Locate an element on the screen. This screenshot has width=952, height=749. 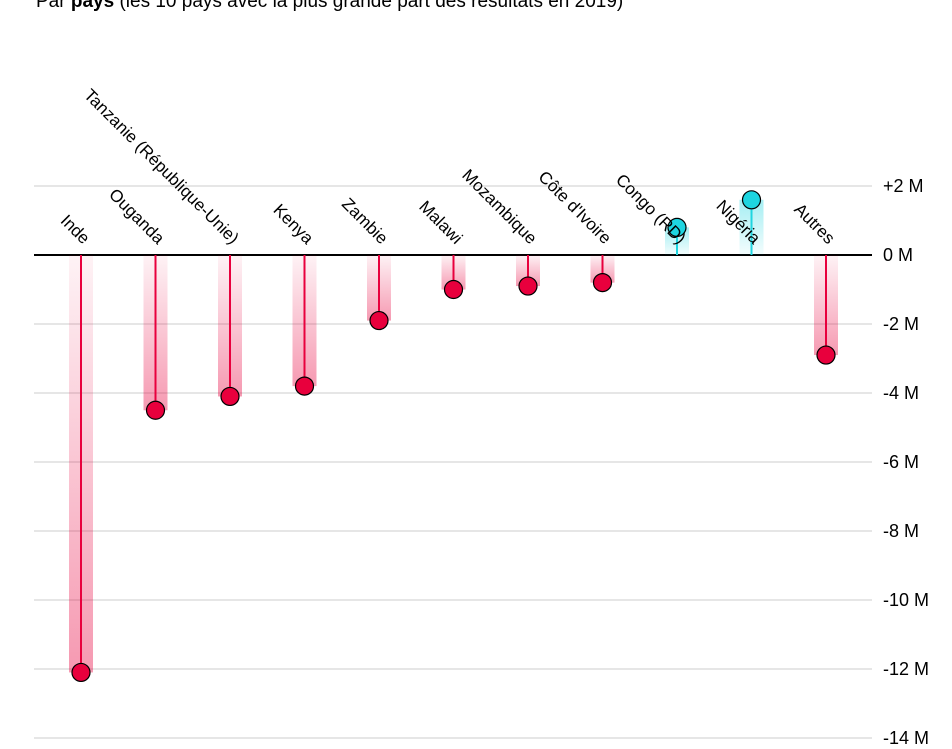
subtitle-bold: pays is located at coordinates (92, 6).